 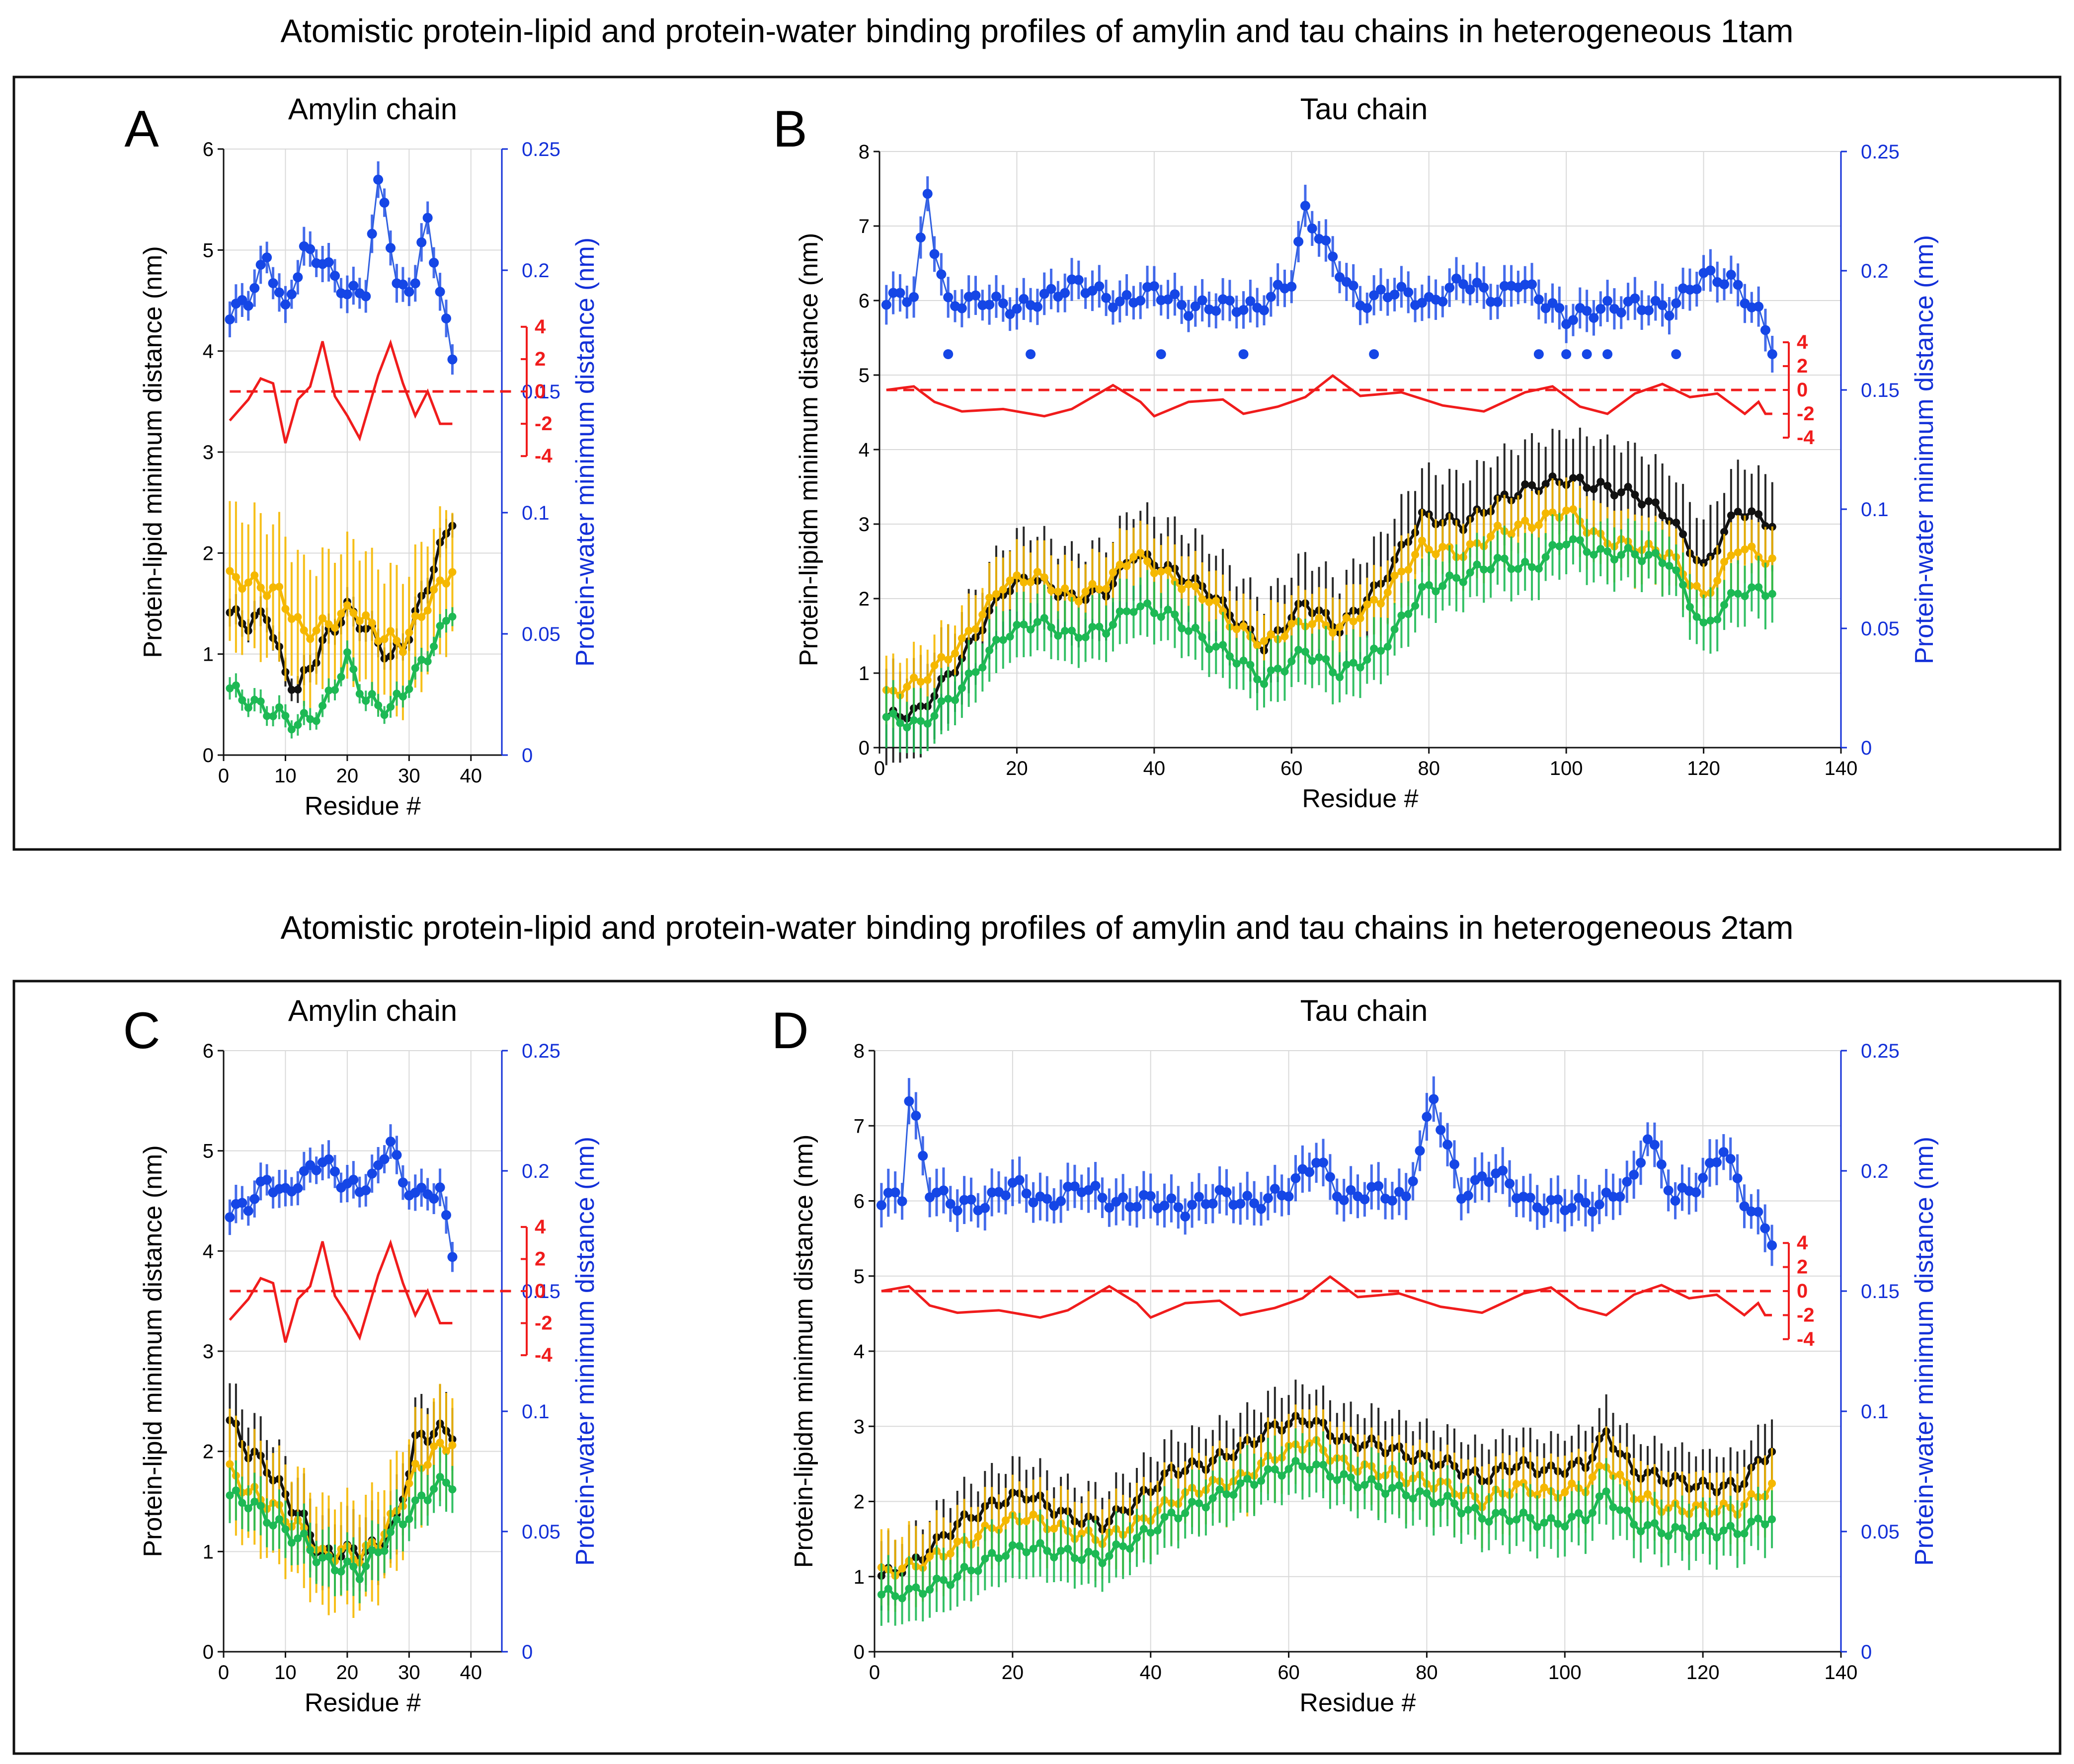 What do you see at coordinates (1924, 1351) in the screenshot?
I see `y2-axis-label: Protein-water minimum distance (nm)` at bounding box center [1924, 1351].